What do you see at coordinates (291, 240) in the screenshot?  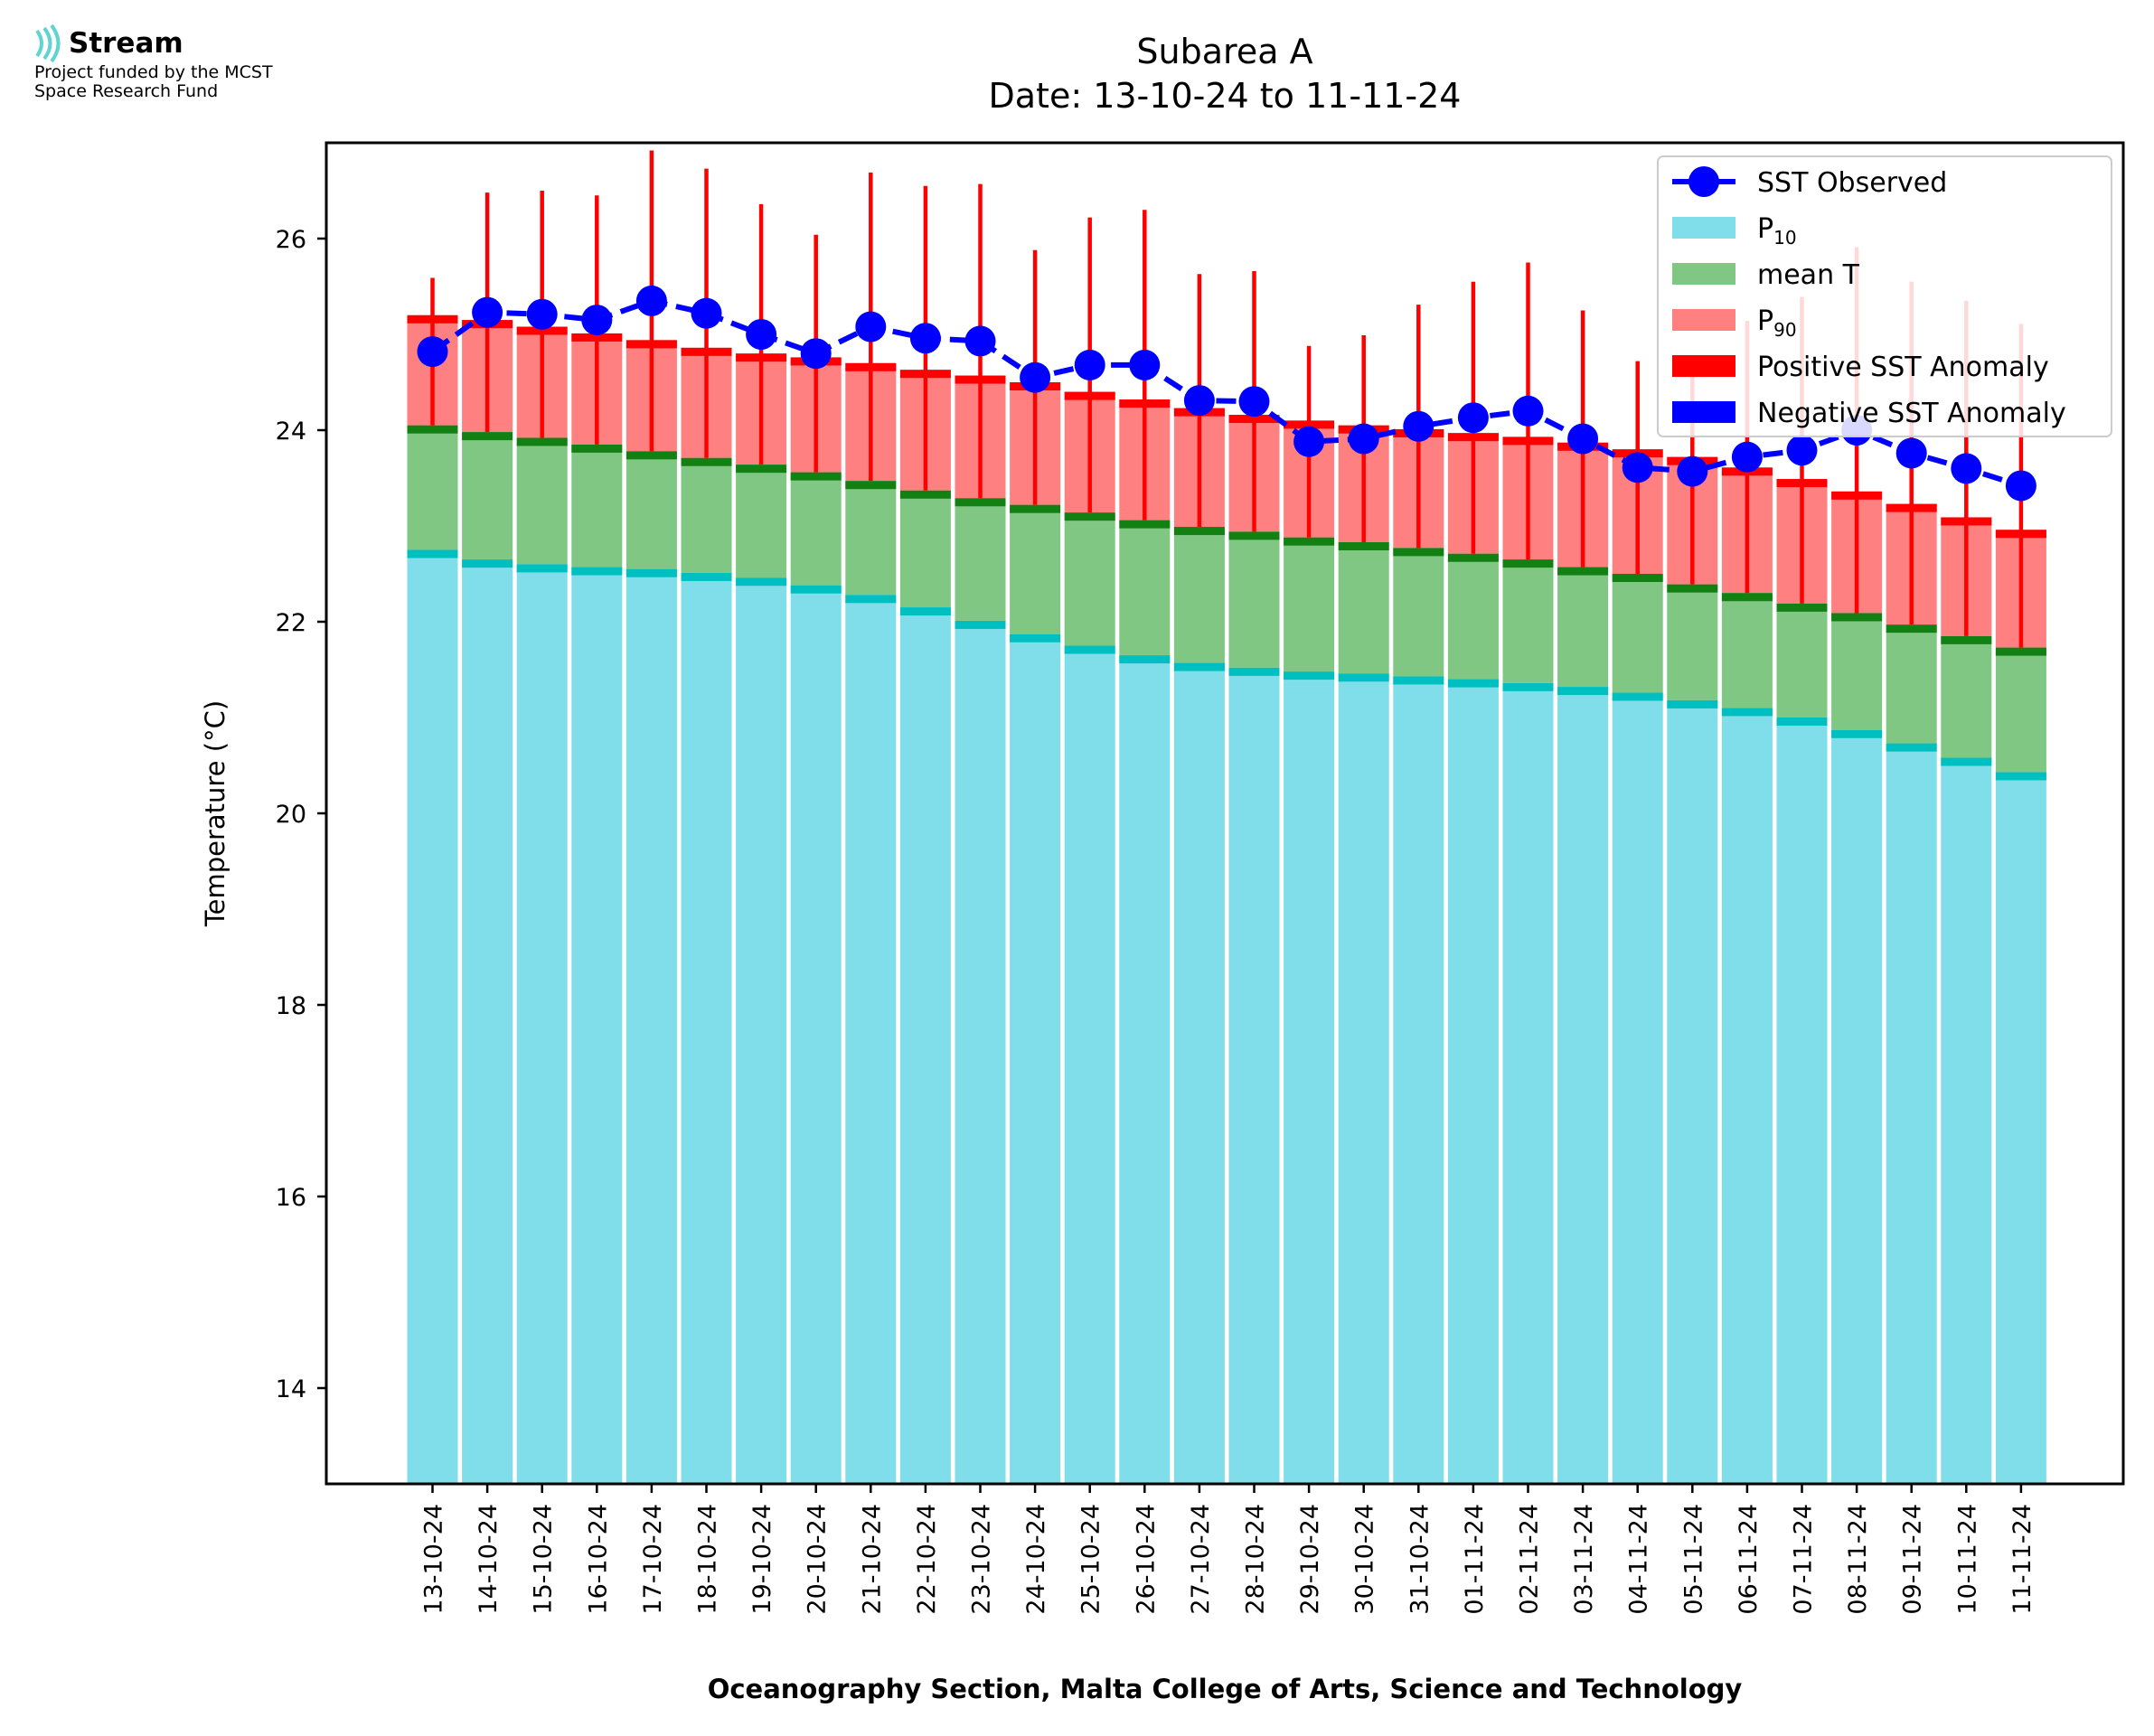 I see `y-tick-label: 26` at bounding box center [291, 240].